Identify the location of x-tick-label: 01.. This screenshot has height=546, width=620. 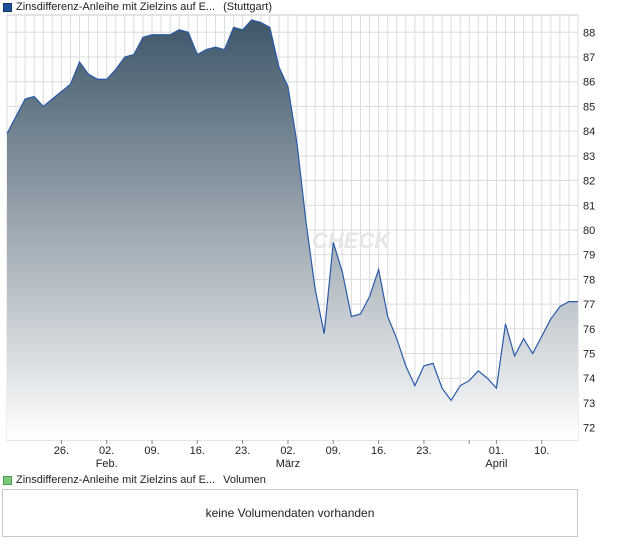
(496, 451).